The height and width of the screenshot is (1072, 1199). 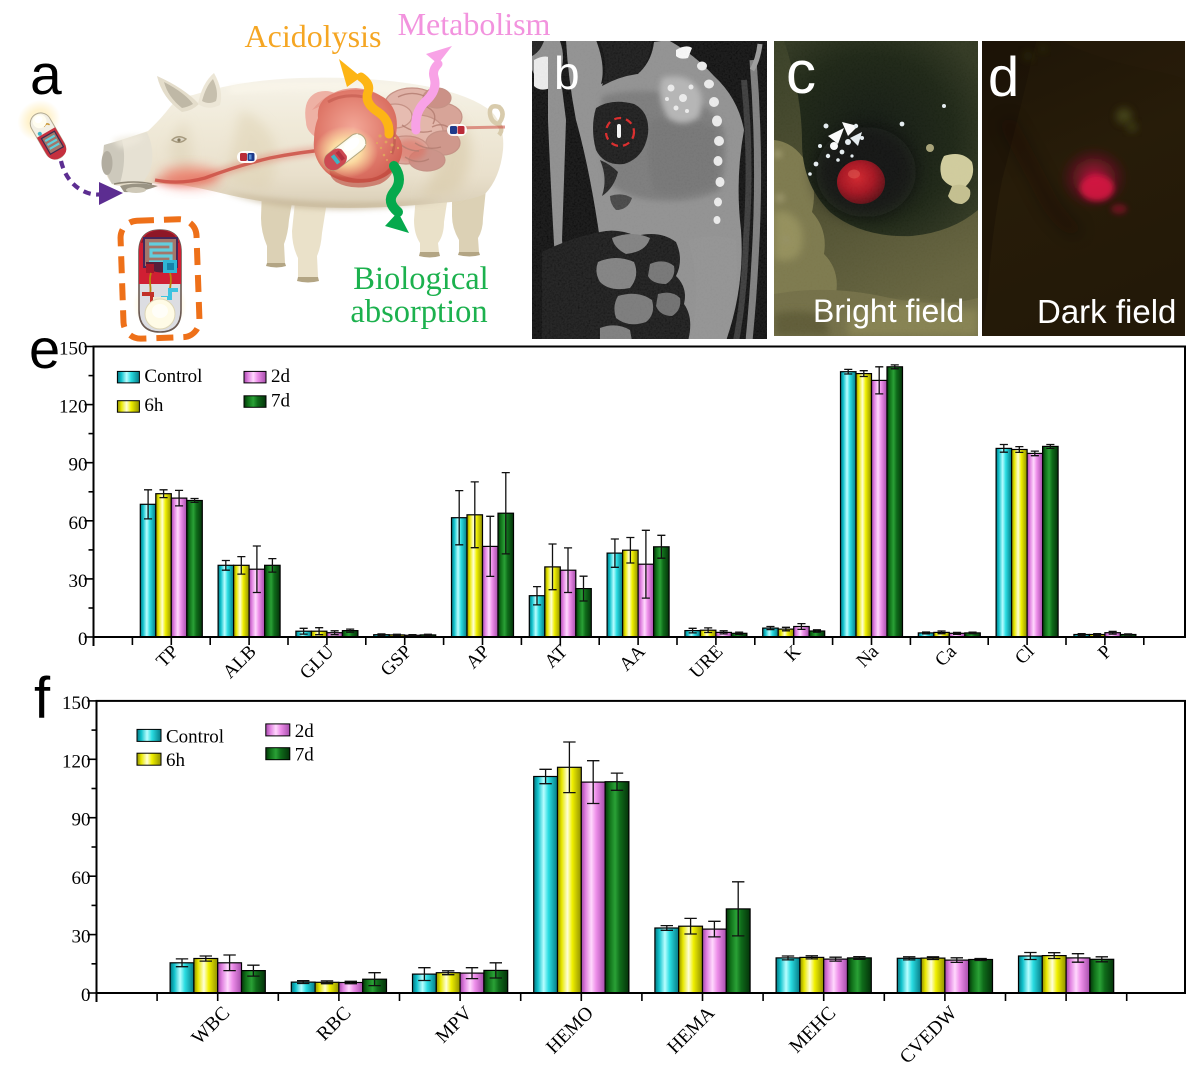 I want to click on svg-text: Bright field, so click(x=888, y=311).